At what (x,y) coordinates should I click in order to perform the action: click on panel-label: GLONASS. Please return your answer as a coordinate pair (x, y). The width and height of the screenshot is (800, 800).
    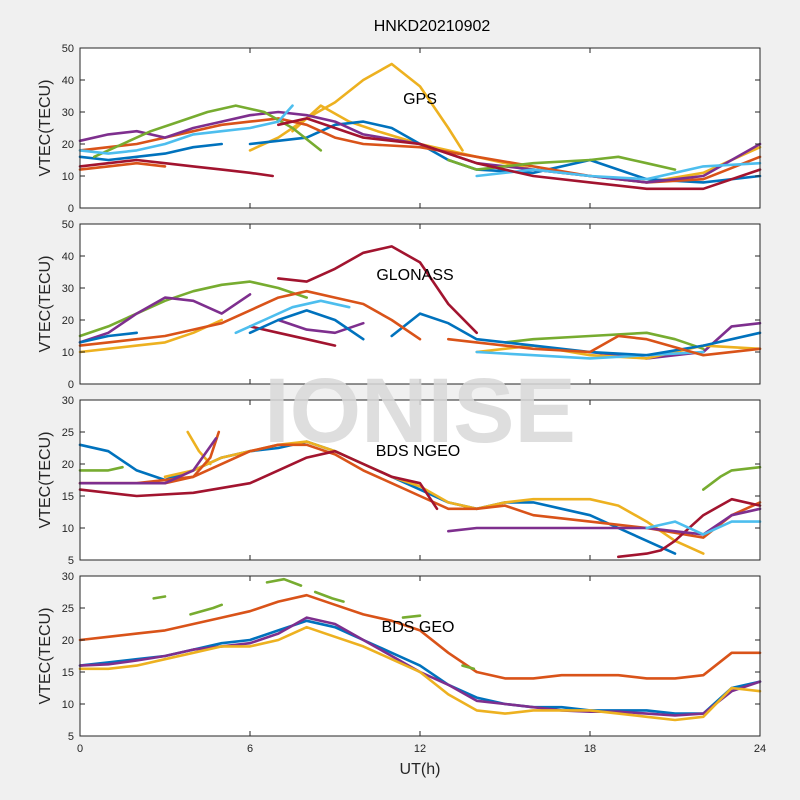
    Looking at the image, I should click on (414, 275).